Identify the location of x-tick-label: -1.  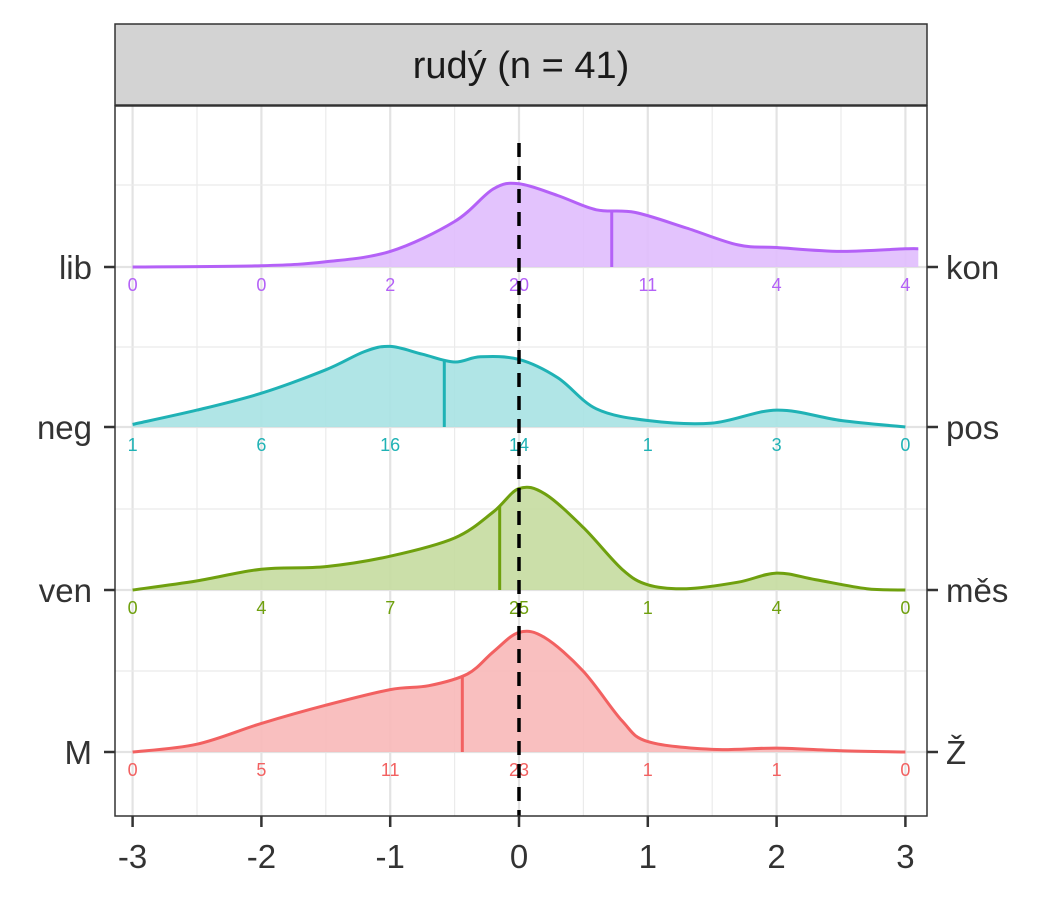
(390, 856).